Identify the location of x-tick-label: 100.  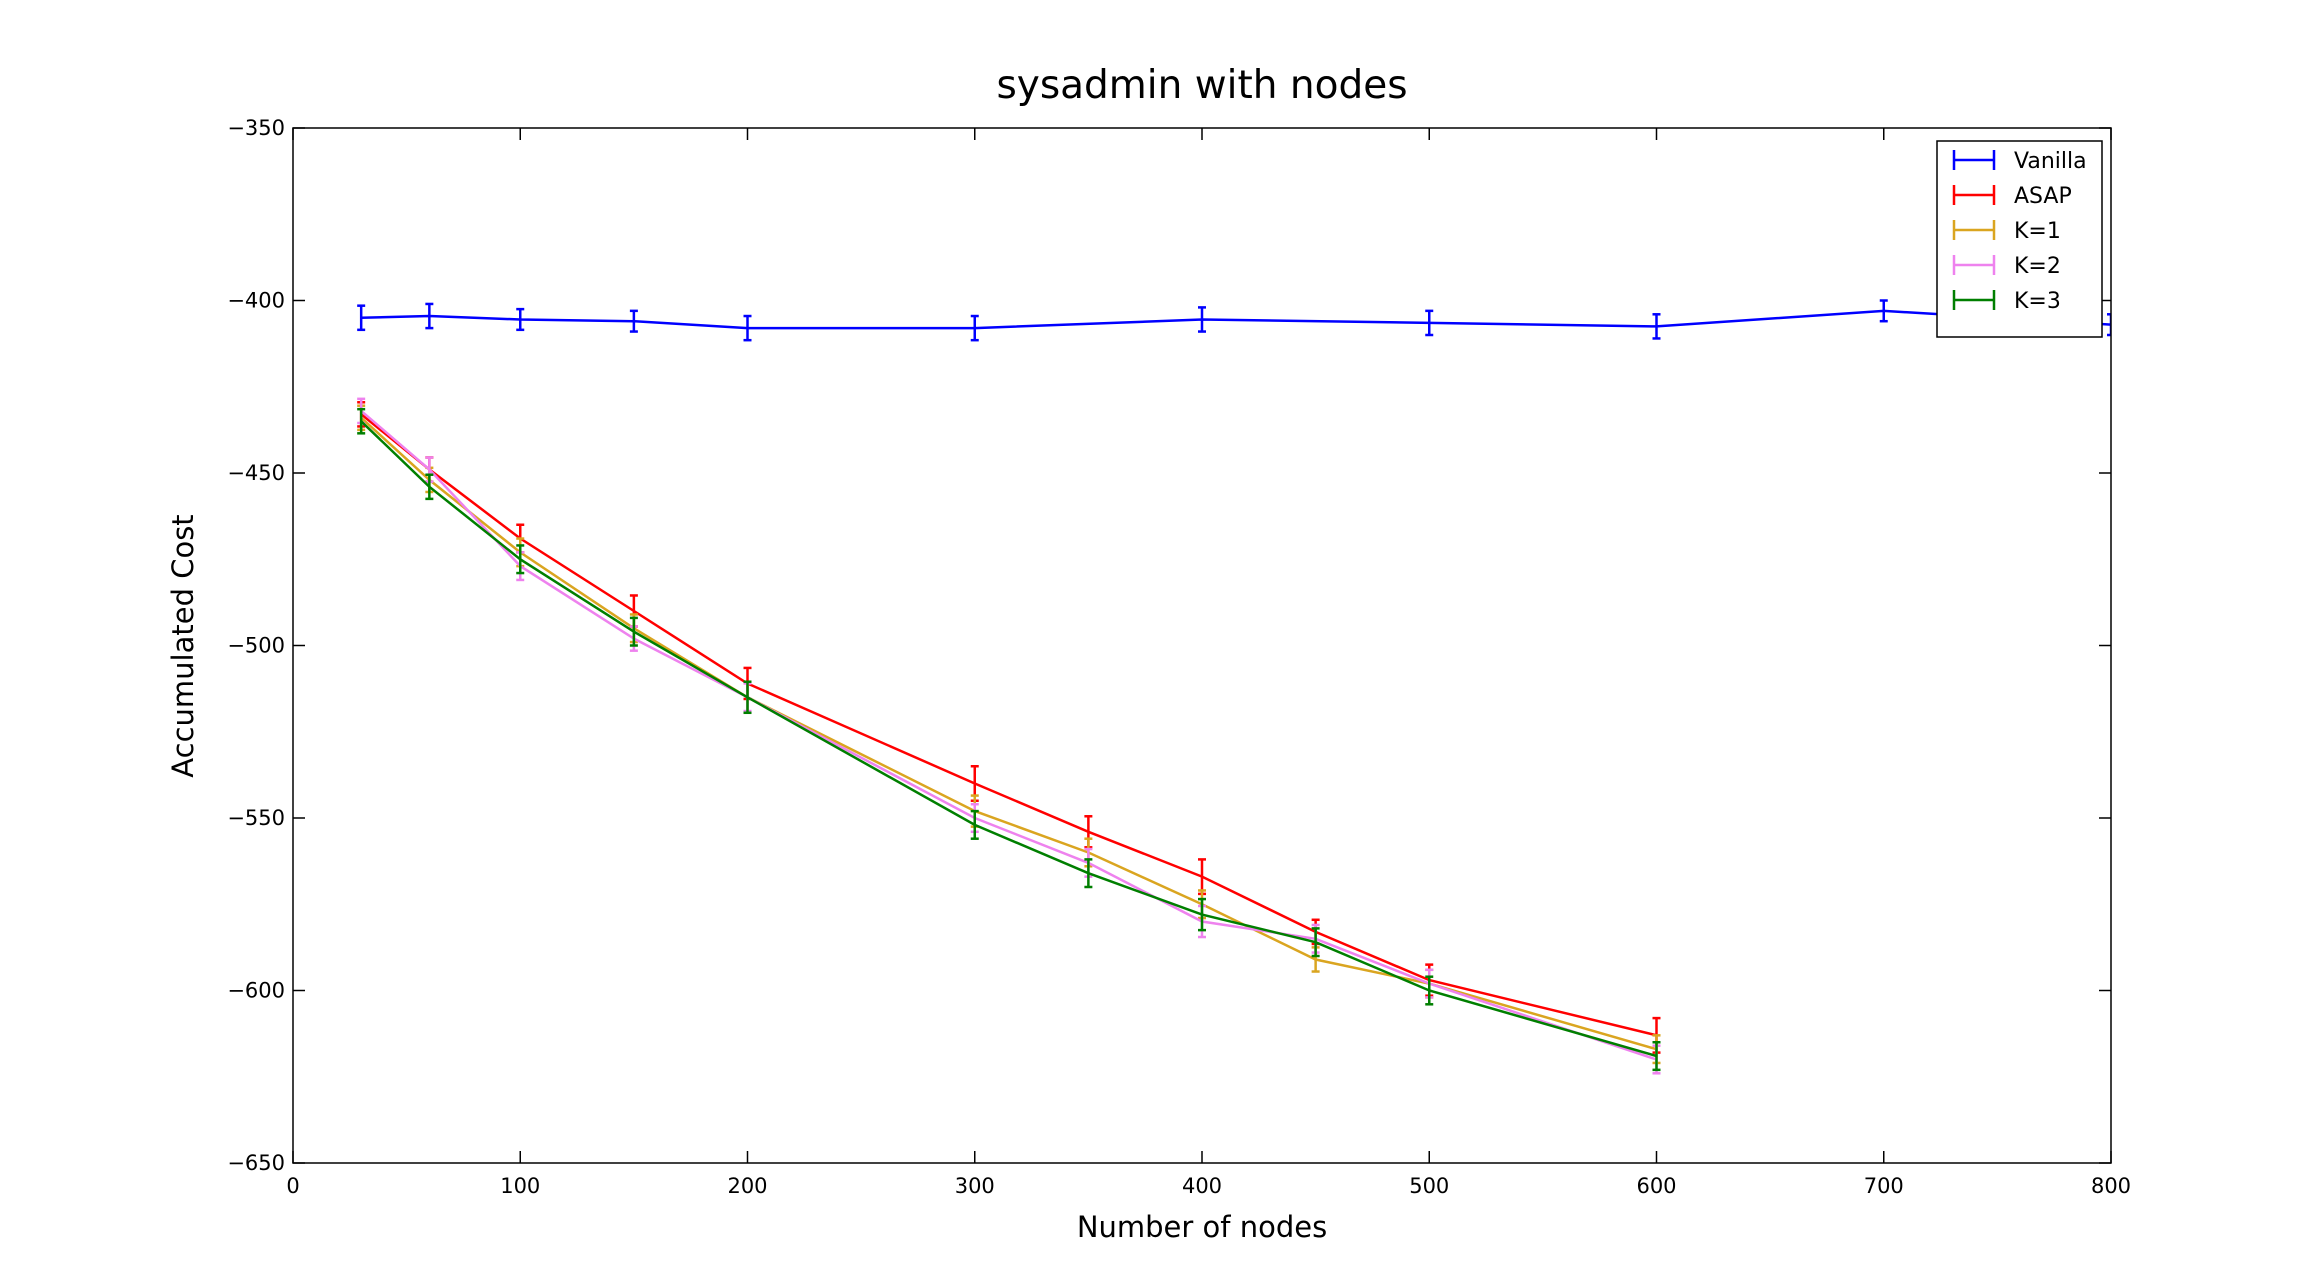
(520, 1186).